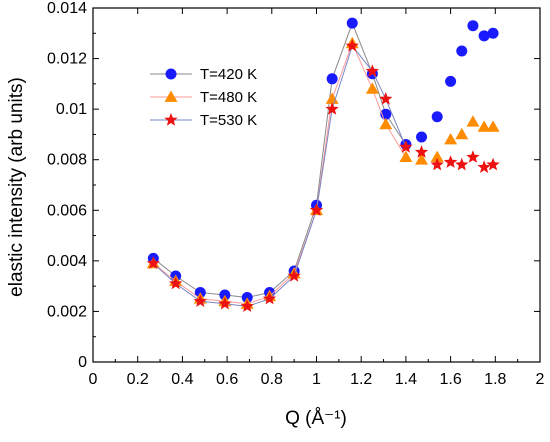 This screenshot has height=442, width=550. I want to click on x-axis-label: Q (Å⁻¹), so click(316, 418).